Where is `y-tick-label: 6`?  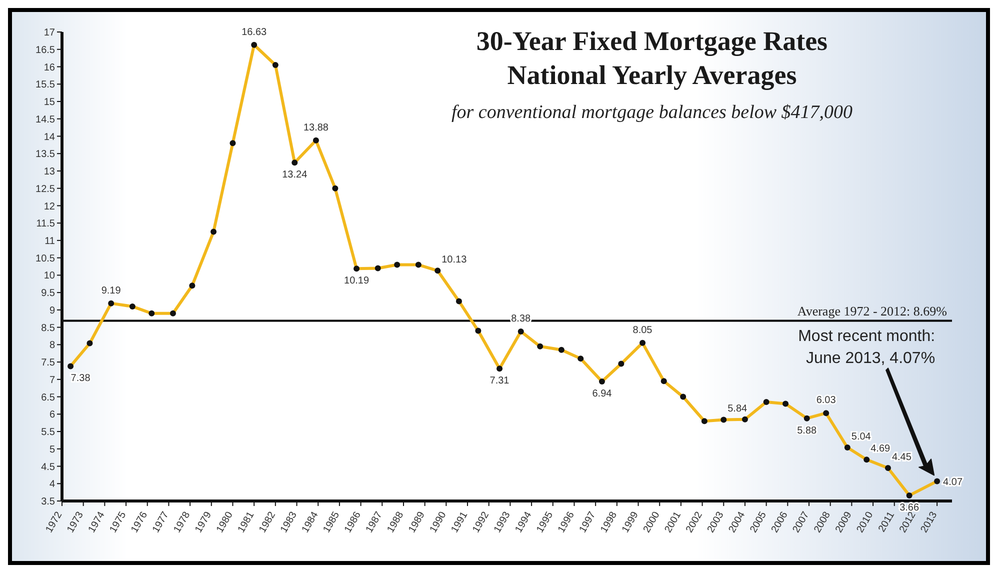
y-tick-label: 6 is located at coordinates (52, 415).